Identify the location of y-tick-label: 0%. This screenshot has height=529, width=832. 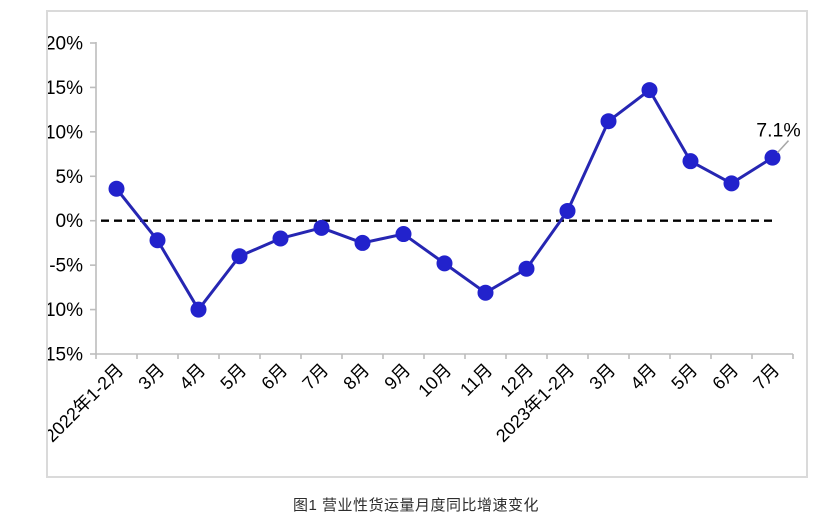
(70, 221).